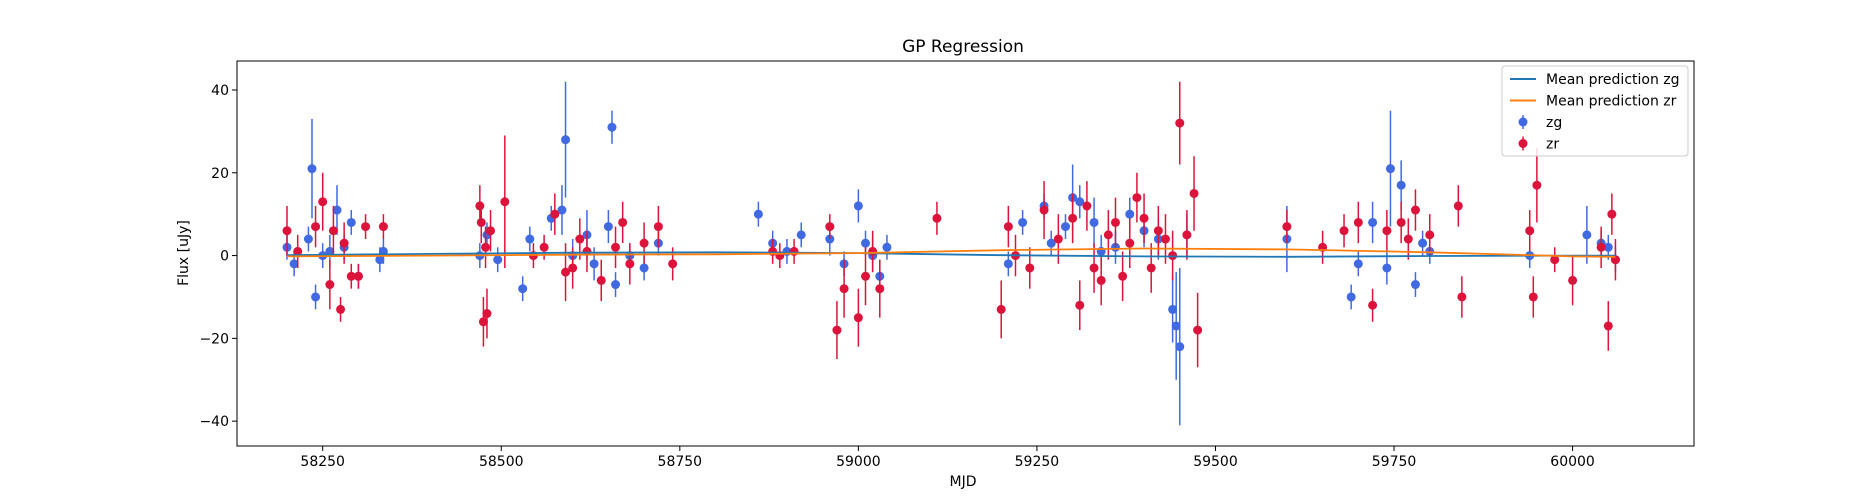 This screenshot has width=1875, height=504. Describe the element at coordinates (680, 462) in the screenshot. I see `x-tick-label: 58750` at that location.